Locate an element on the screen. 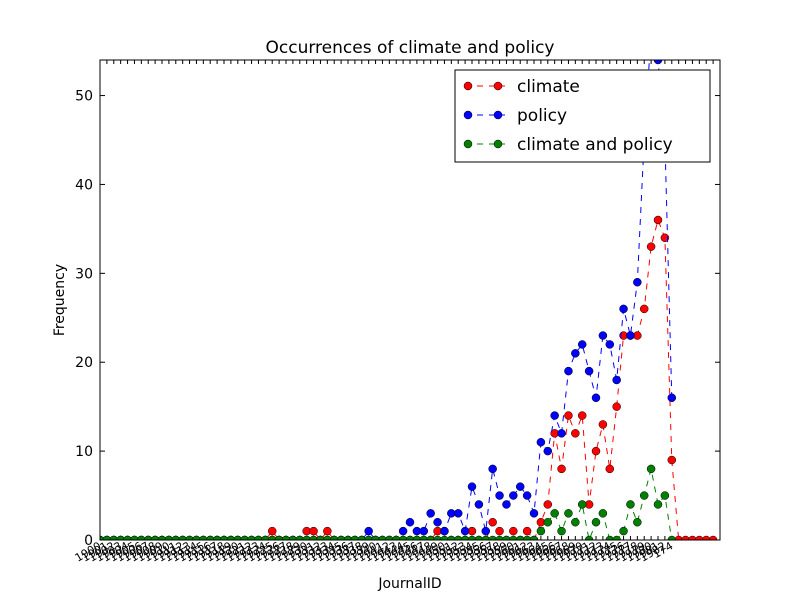 The image size is (800, 600). y-axis-label: Frequency is located at coordinates (60, 300).